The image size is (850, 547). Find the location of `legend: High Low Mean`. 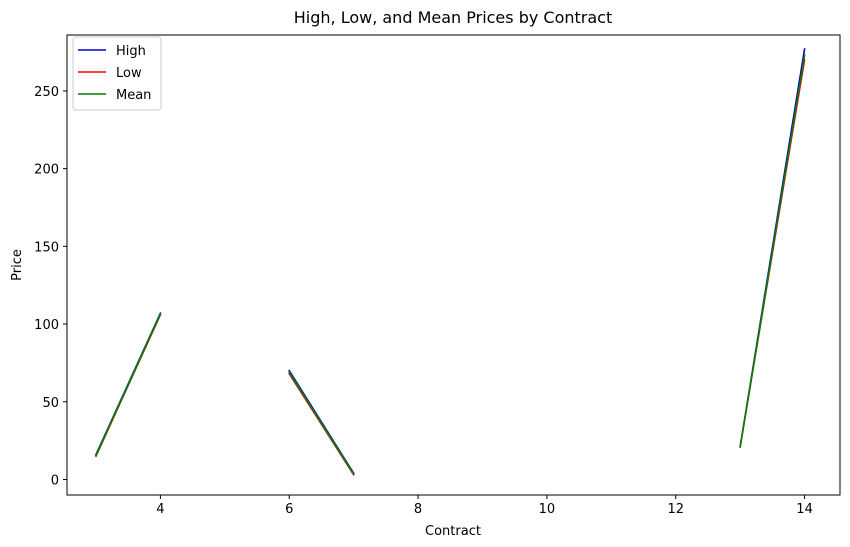

legend: High Low Mean is located at coordinates (117, 73).